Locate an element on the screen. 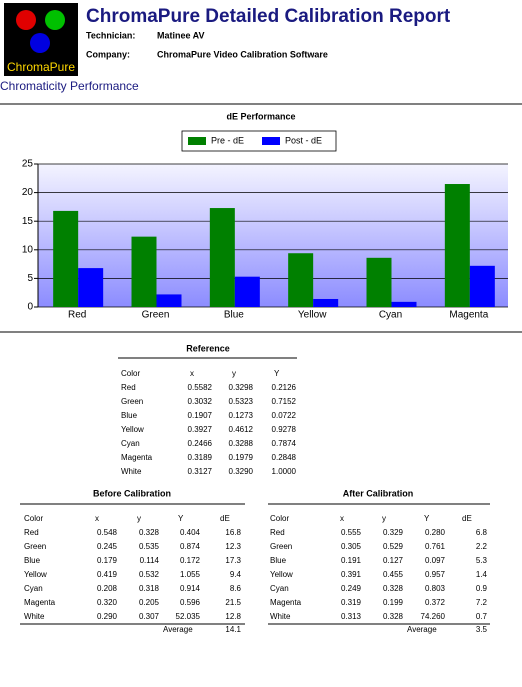  table-cell: 0.5323 is located at coordinates (241, 401).